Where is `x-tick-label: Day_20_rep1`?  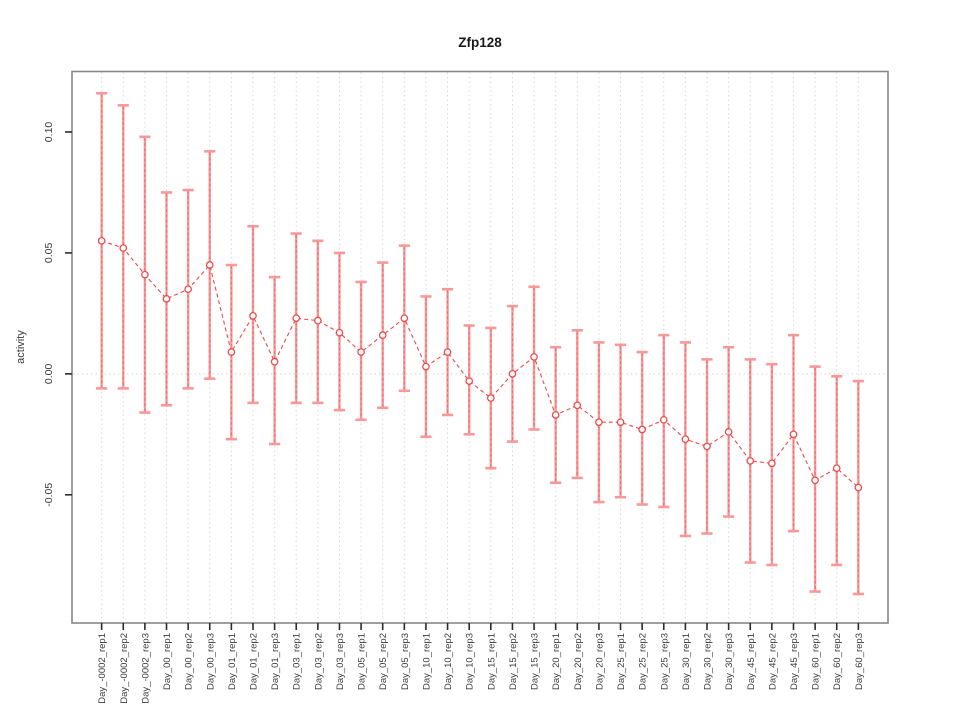 x-tick-label: Day_20_rep1 is located at coordinates (556, 661).